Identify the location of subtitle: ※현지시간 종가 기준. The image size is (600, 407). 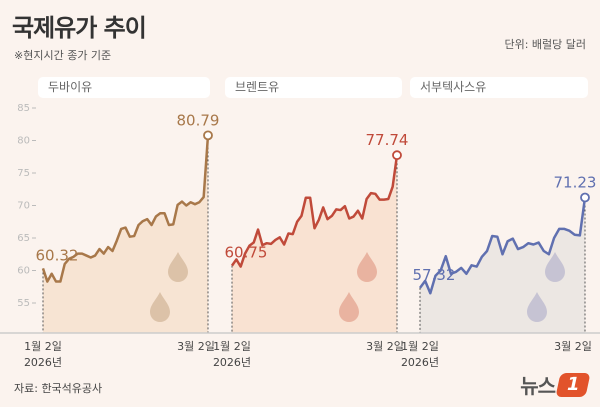
(63, 55).